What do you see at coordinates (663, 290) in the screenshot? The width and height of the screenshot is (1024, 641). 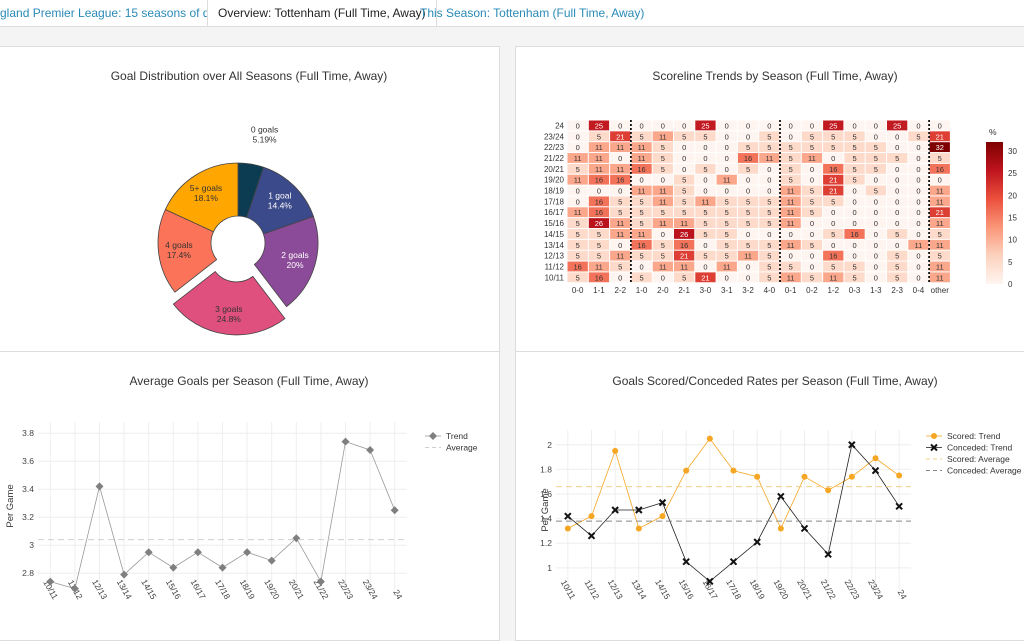 I see `heatmap-x-tick: 2-0` at bounding box center [663, 290].